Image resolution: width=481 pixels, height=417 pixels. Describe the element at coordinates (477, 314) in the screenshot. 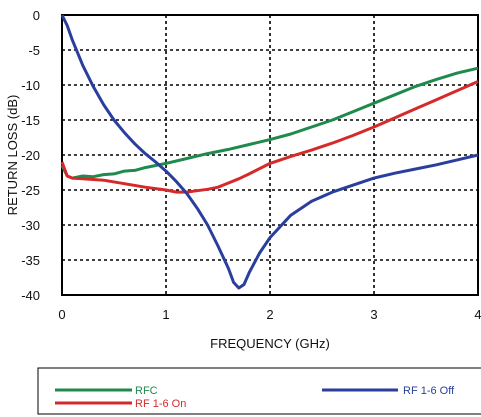

I see `x-tick-label: 4` at that location.